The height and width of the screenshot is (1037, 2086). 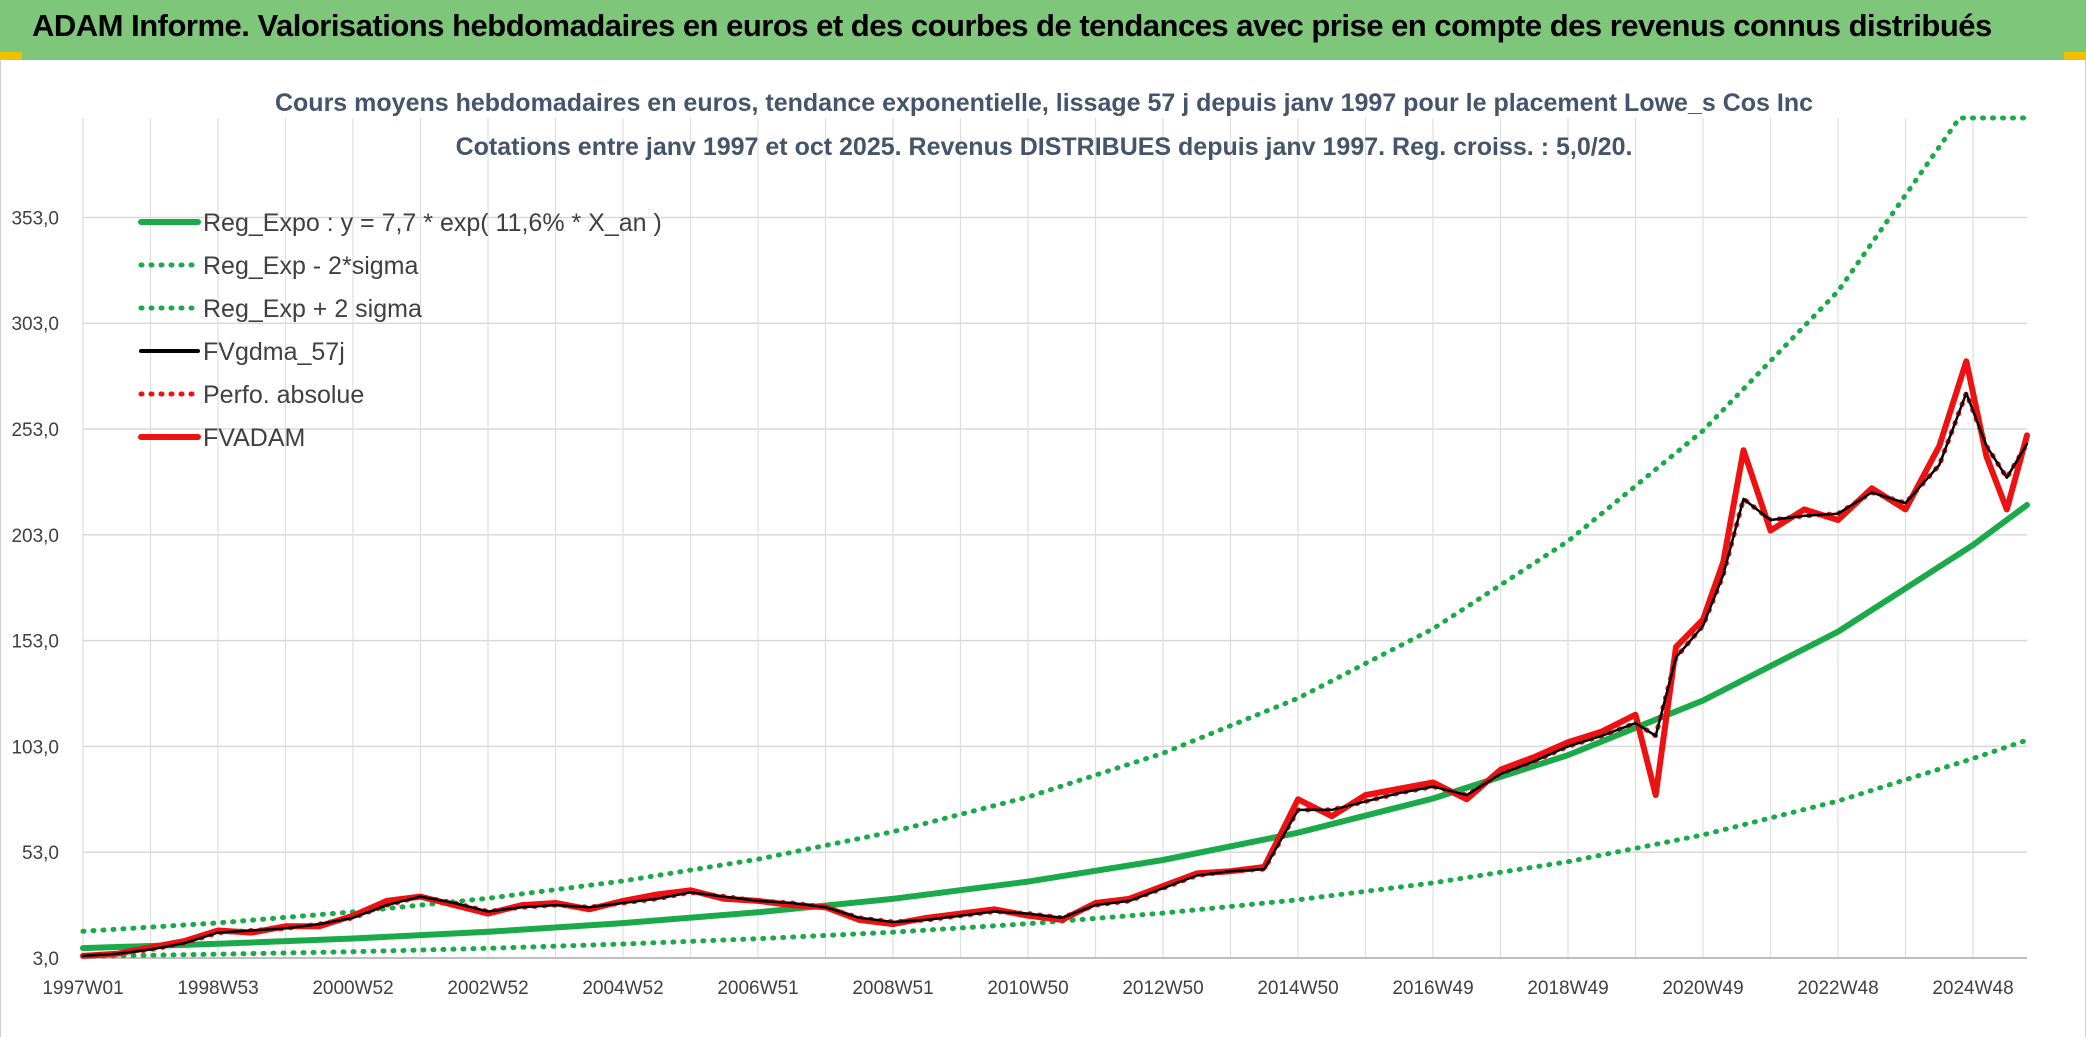 I want to click on x-tick-label: 2008W51, so click(x=892, y=988).